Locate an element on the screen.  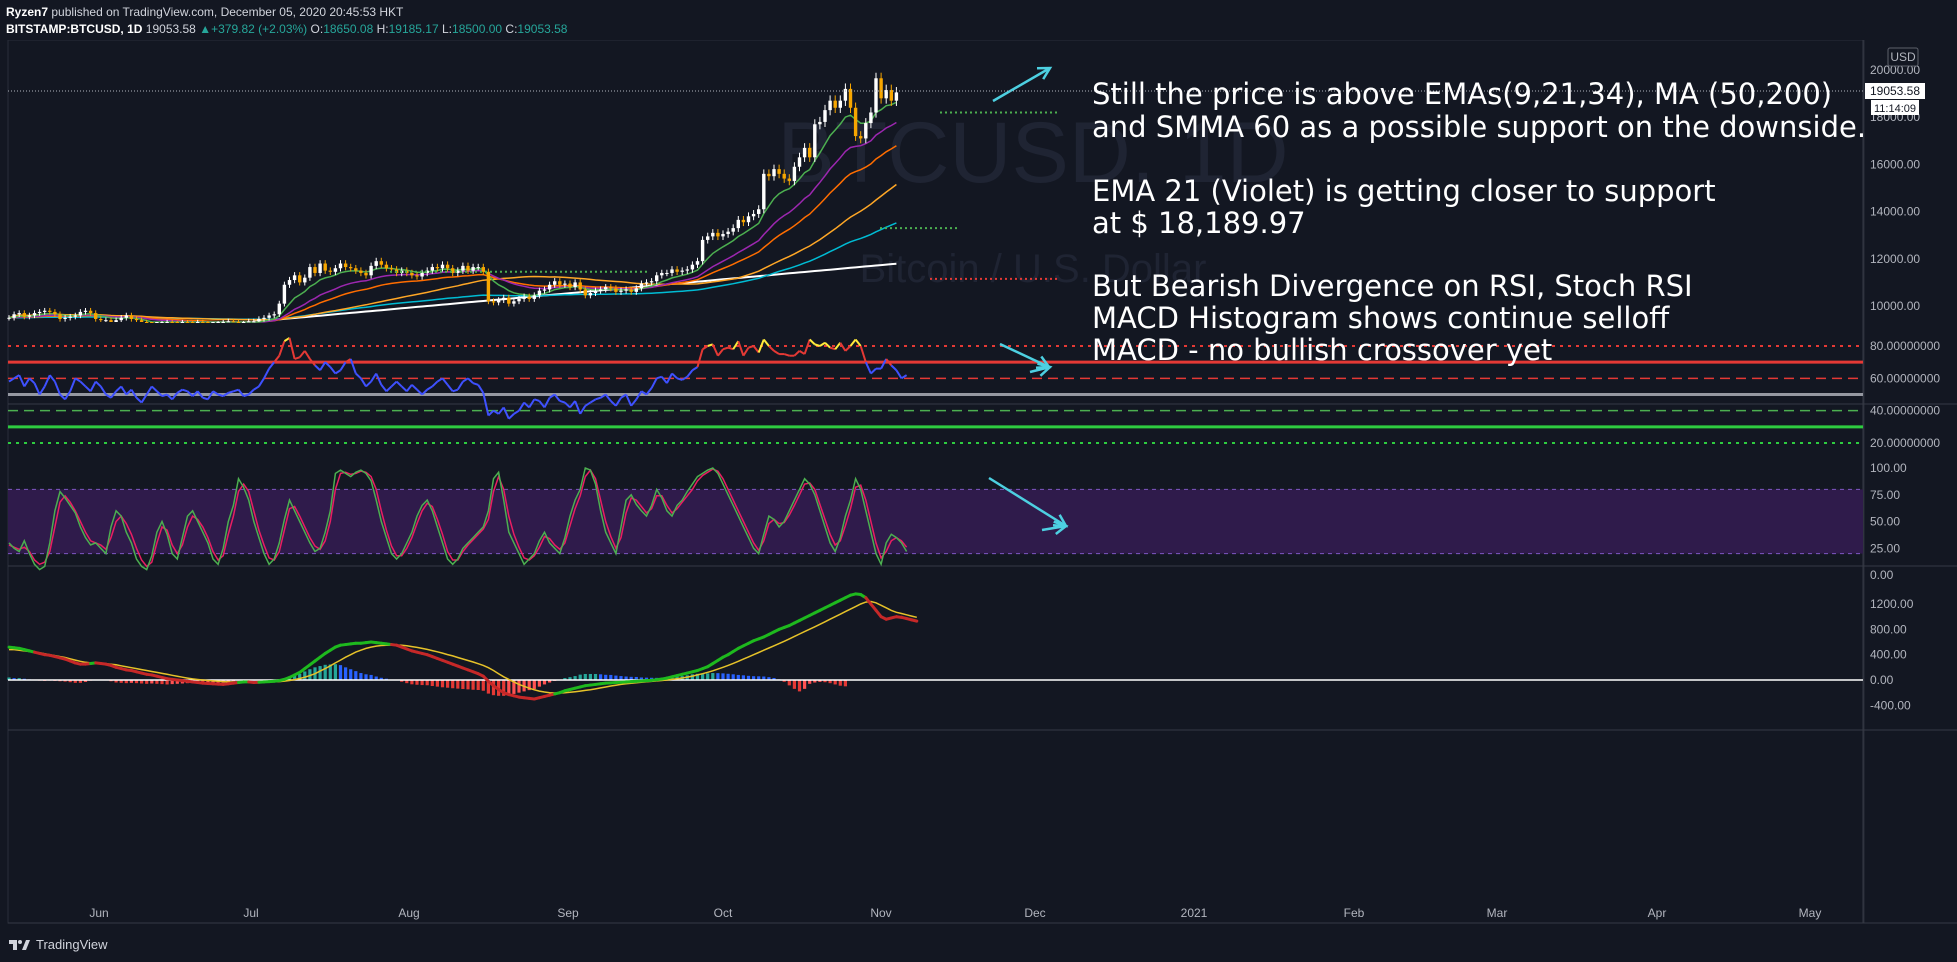
macd-tick-label: -400.00 is located at coordinates (1890, 705).